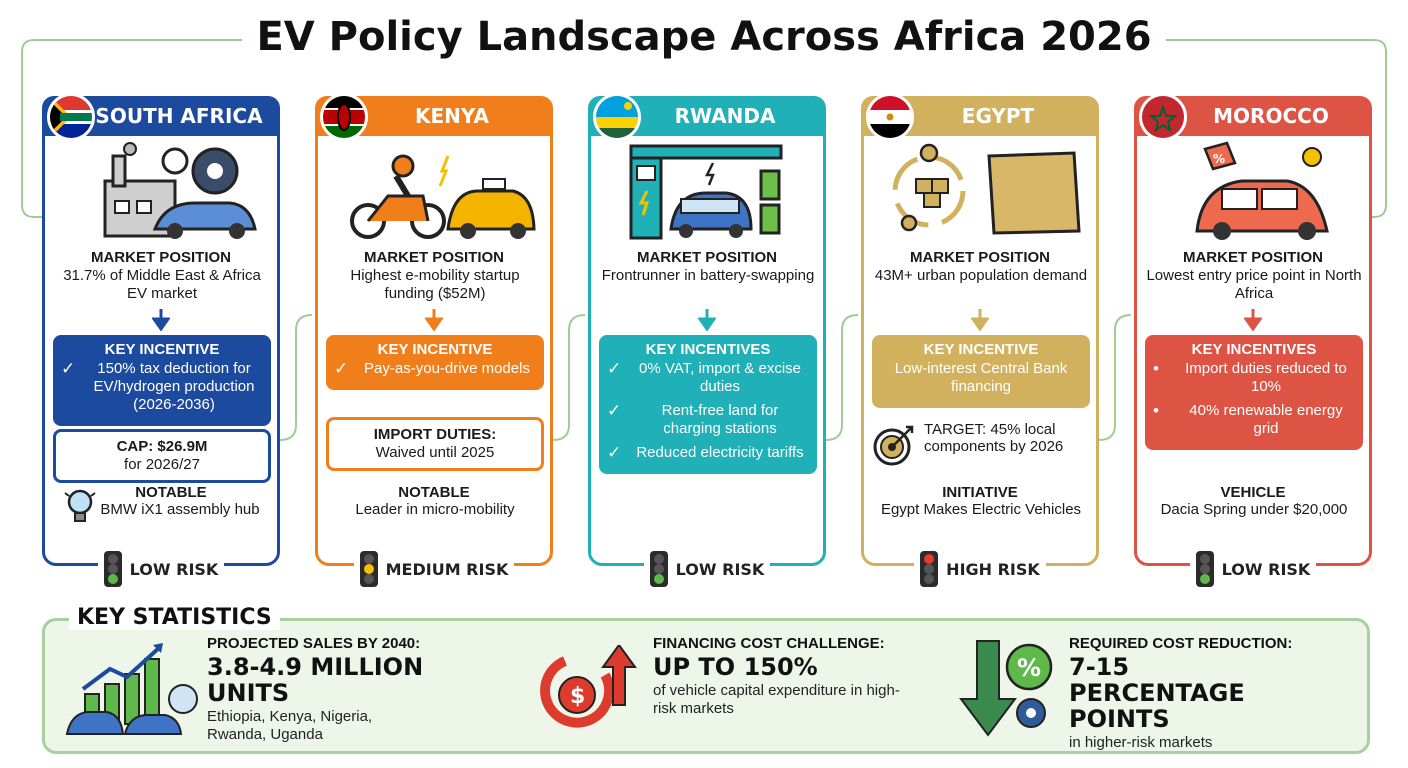 This screenshot has width=1408, height=768. What do you see at coordinates (1248, 419) in the screenshot?
I see `incentive-item: • 40% renewable energy grid` at bounding box center [1248, 419].